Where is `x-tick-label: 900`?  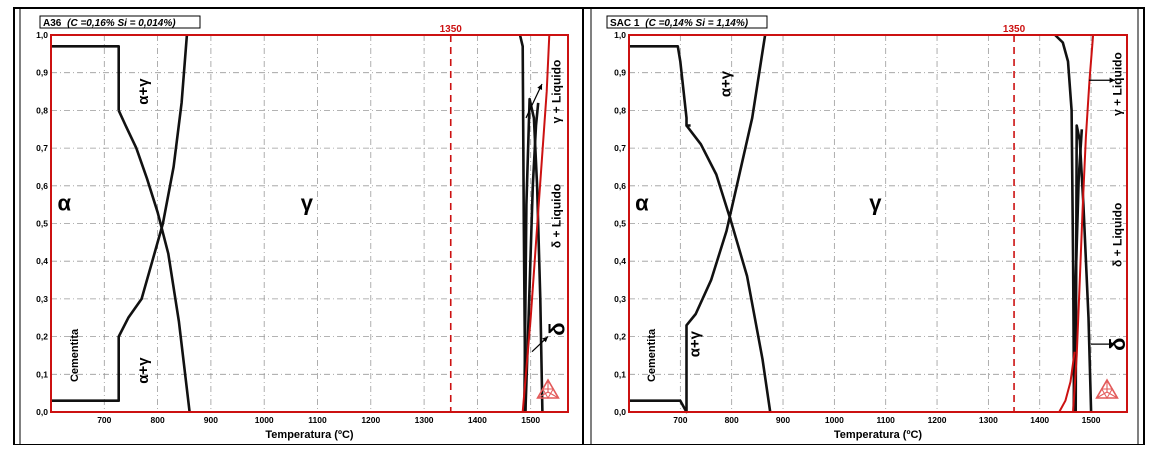
x-tick-label: 900 is located at coordinates (783, 420).